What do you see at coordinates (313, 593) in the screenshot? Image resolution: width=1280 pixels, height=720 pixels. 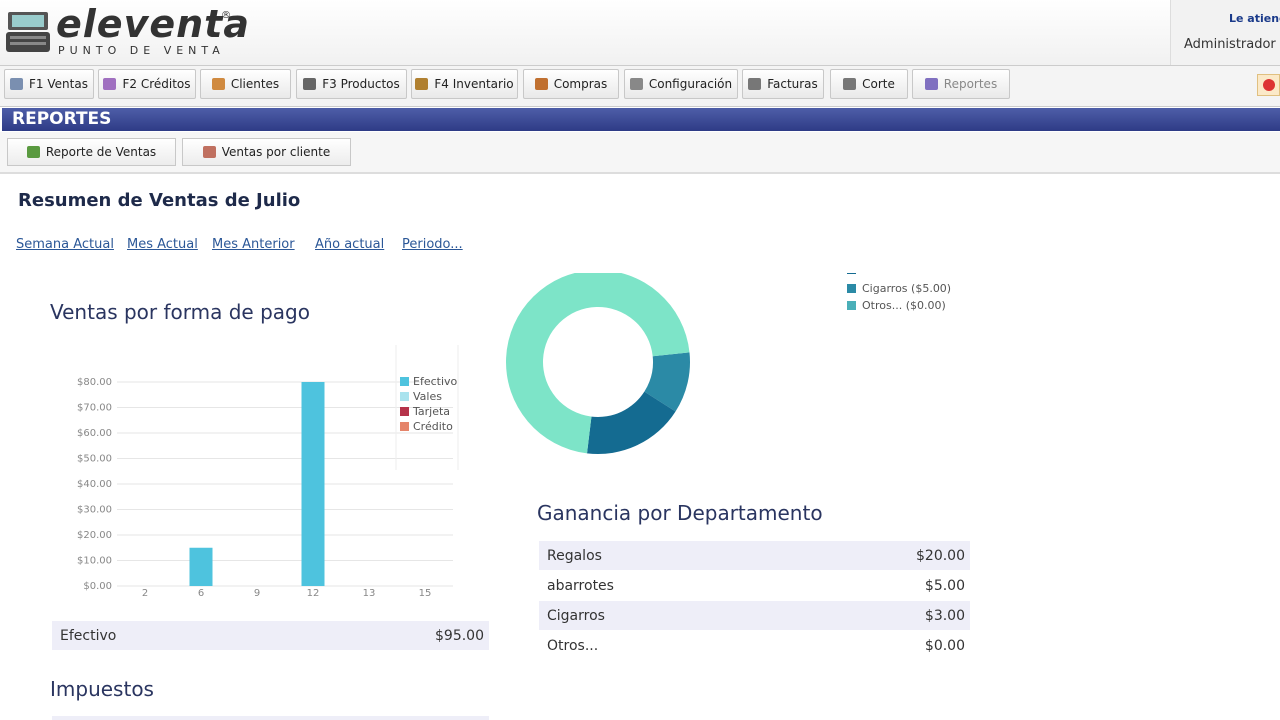 I see `x-tick-label: 12` at bounding box center [313, 593].